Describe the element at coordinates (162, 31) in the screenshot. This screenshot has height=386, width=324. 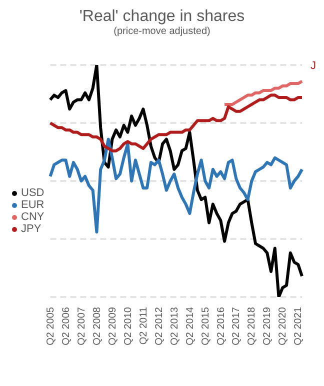
I see `chart-subtitle: (price-move adjusted)` at that location.